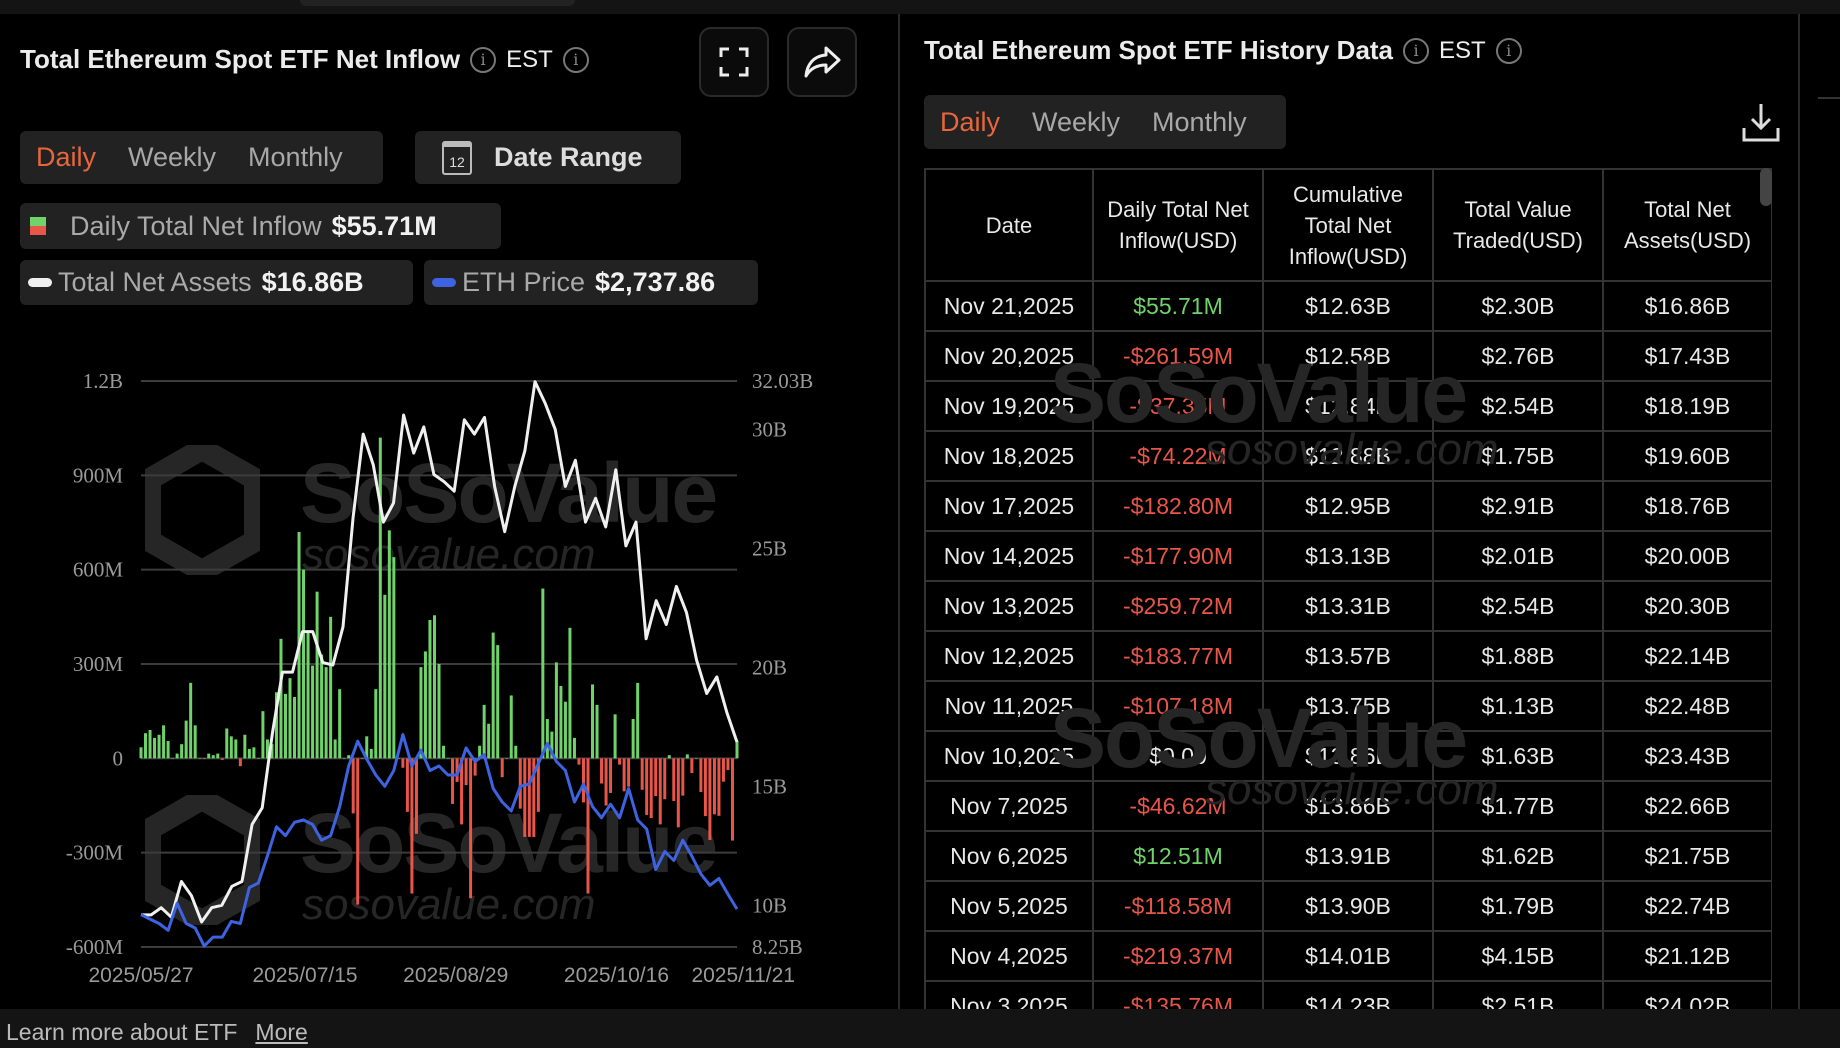 Image resolution: width=1840 pixels, height=1048 pixels. What do you see at coordinates (1348, 606) in the screenshot?
I see `table-row: Nov 13,2025 -$259.72M $13.31B $2.54B $20.30B` at bounding box center [1348, 606].